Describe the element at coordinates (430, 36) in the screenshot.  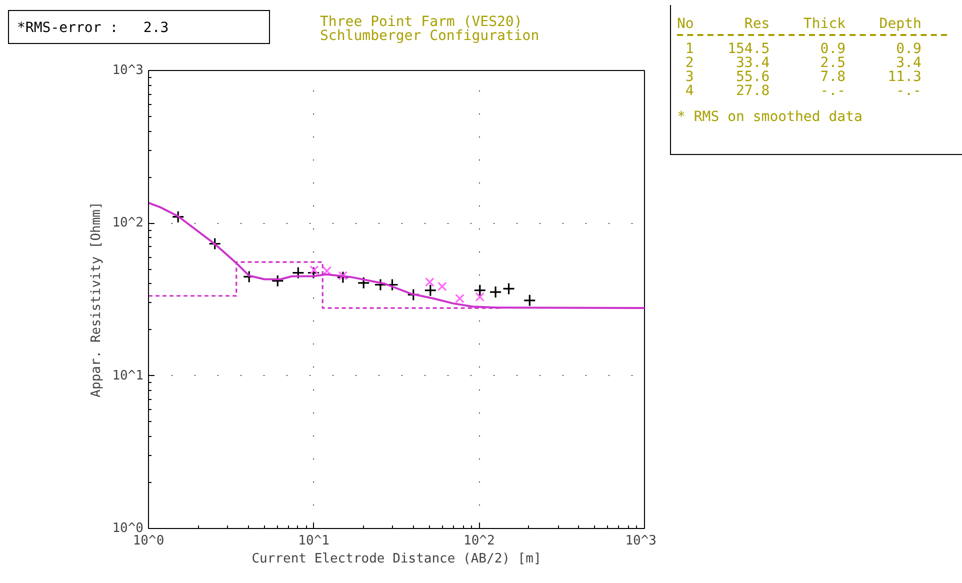
I see `chart-subtitle: Schlumberger Configuration` at that location.